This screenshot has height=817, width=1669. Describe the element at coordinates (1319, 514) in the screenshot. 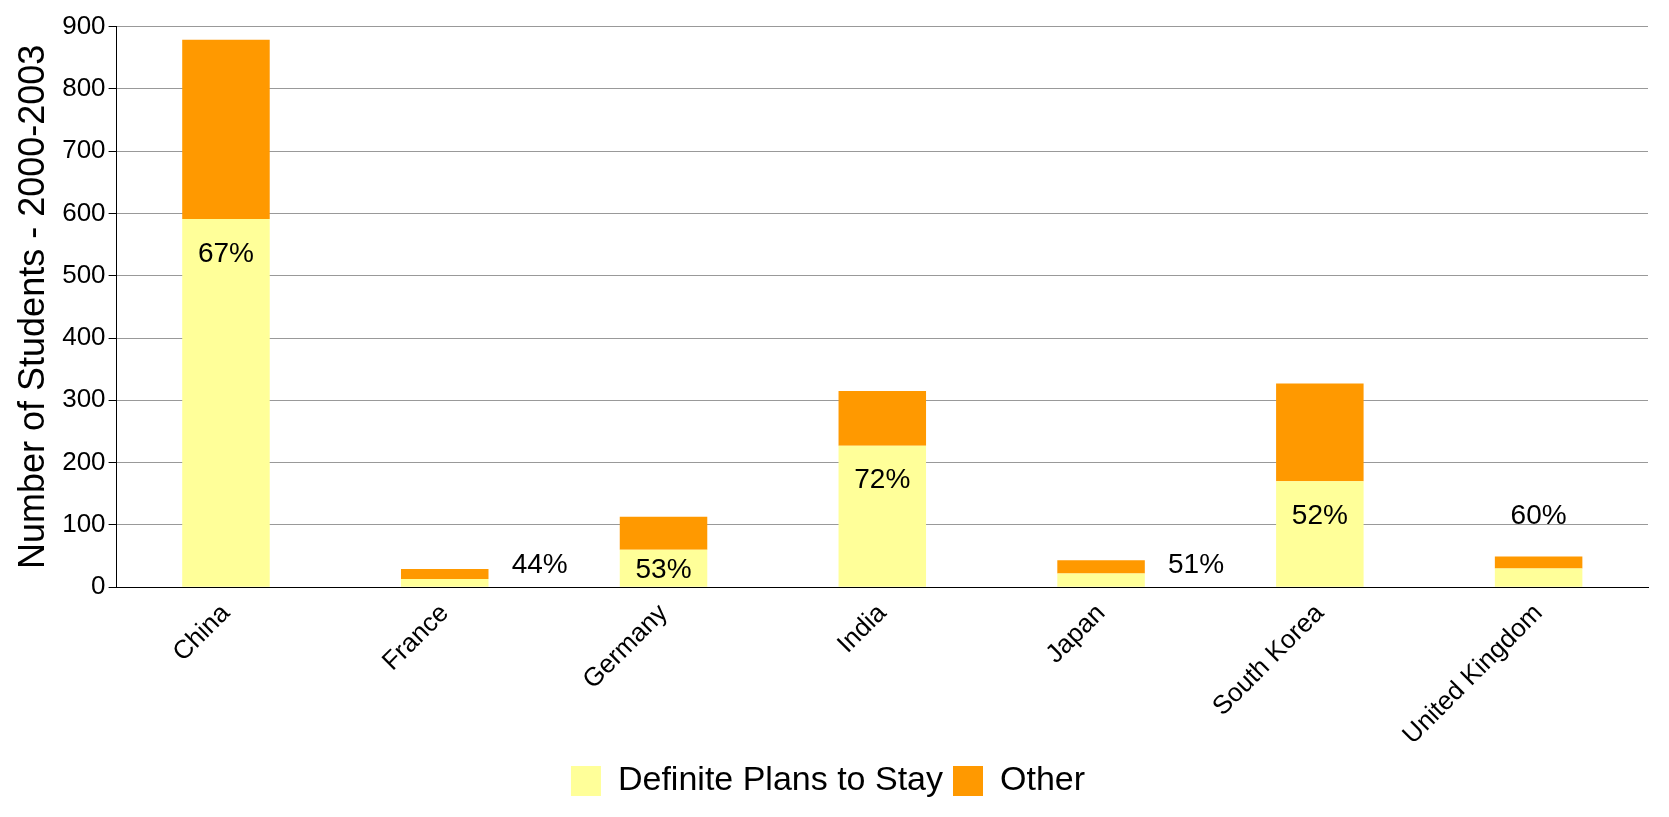

I see `annotation: 52%` at that location.